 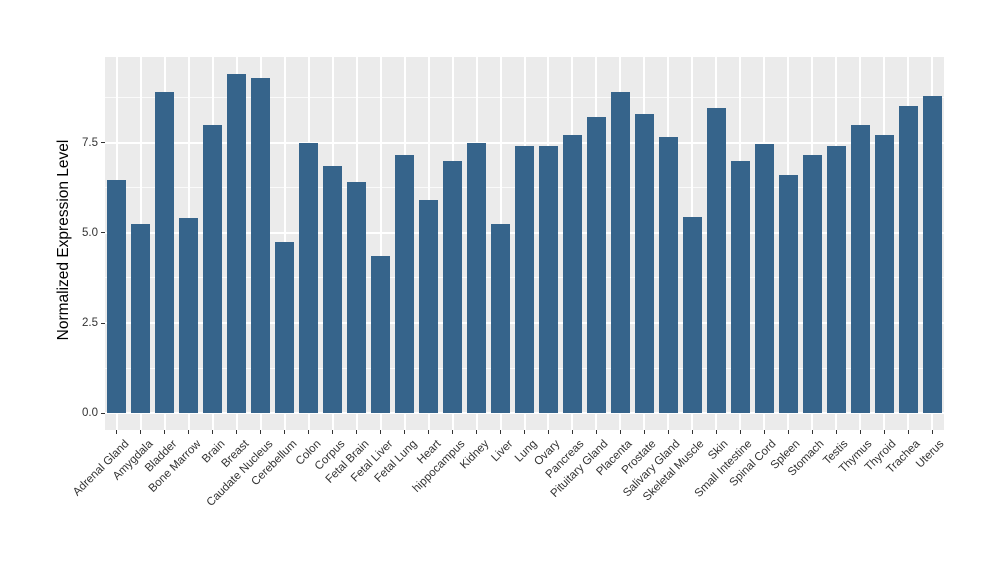 What do you see at coordinates (357, 432) in the screenshot?
I see `x-axis-tick-fetal-brain` at bounding box center [357, 432].